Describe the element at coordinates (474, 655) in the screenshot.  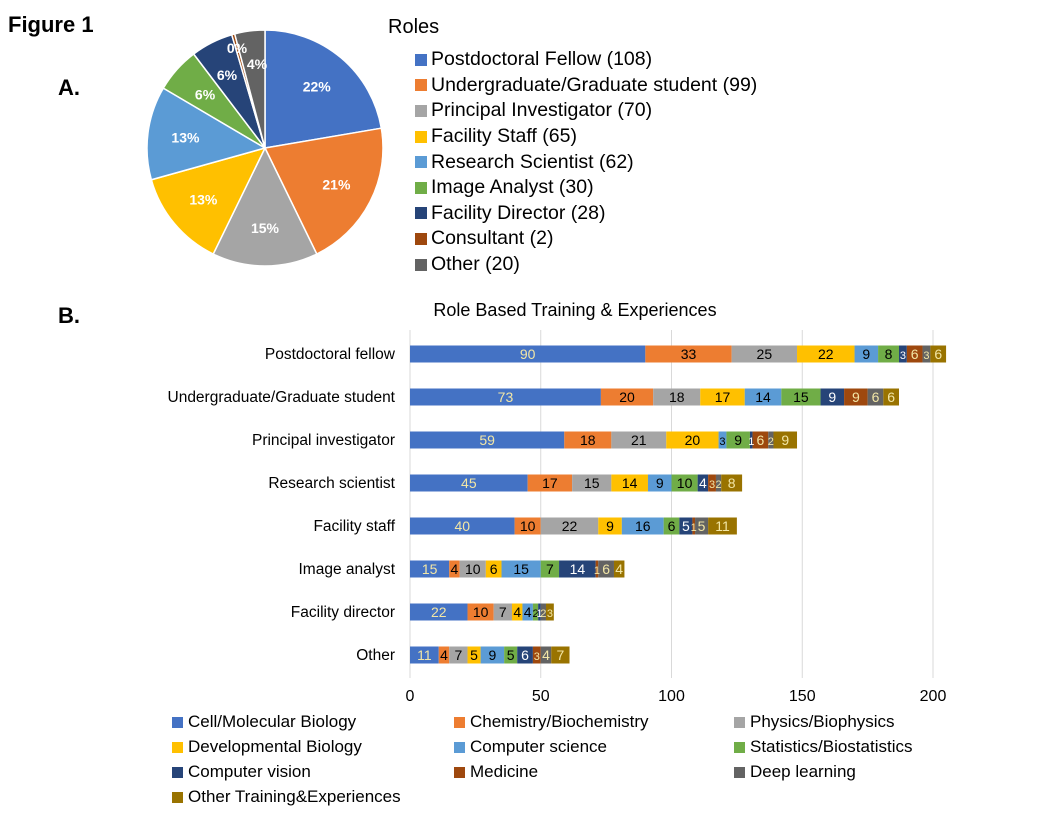
I see `bar-value-label: 5` at that location.